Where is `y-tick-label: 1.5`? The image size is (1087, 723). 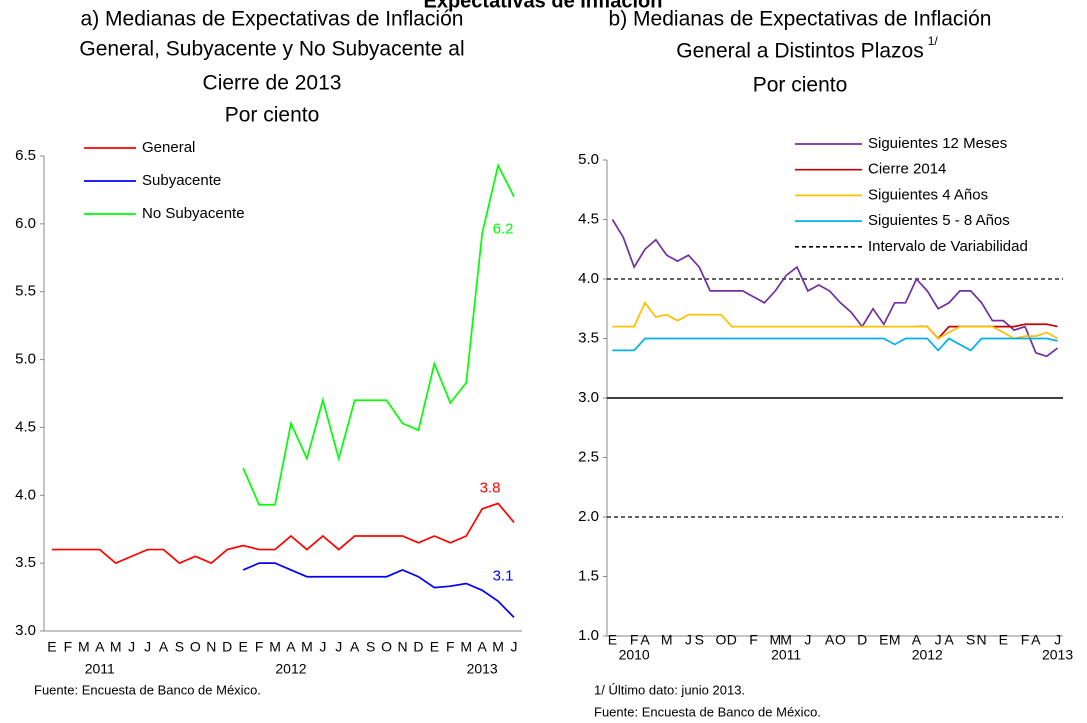
y-tick-label: 1.5 is located at coordinates (588, 575).